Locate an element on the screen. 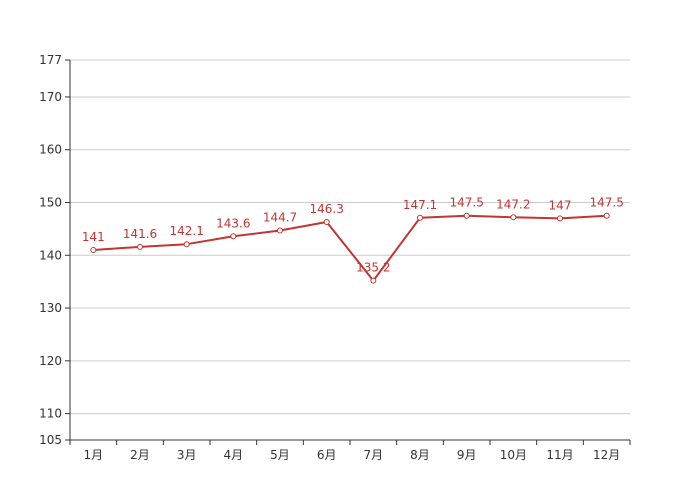  data-label: 142.1 is located at coordinates (186, 231).